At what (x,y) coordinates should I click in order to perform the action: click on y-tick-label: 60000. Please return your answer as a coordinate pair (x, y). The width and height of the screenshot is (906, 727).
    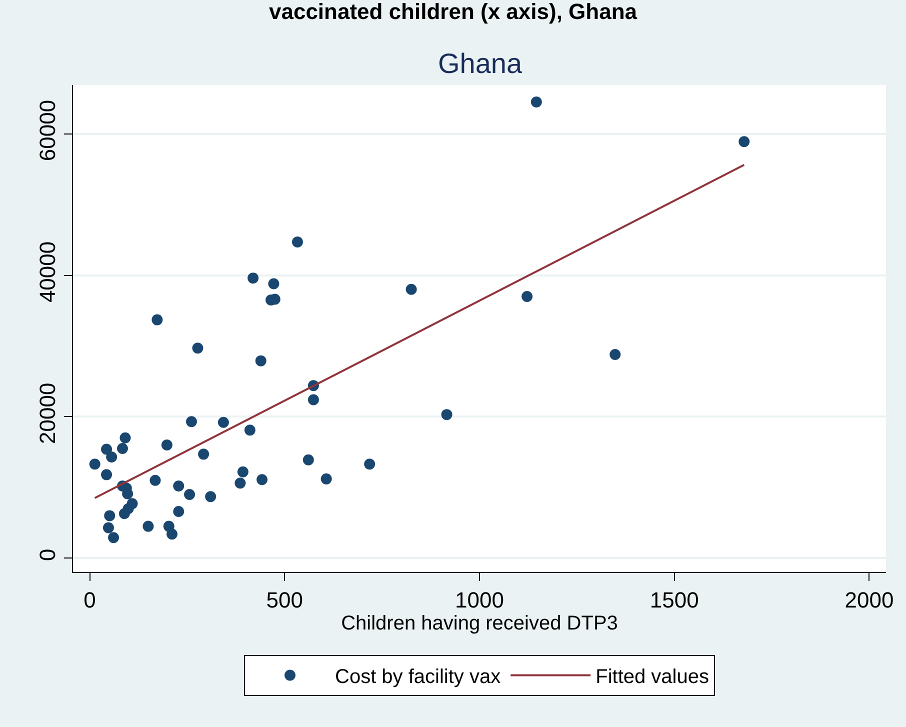
    Looking at the image, I should click on (47, 131).